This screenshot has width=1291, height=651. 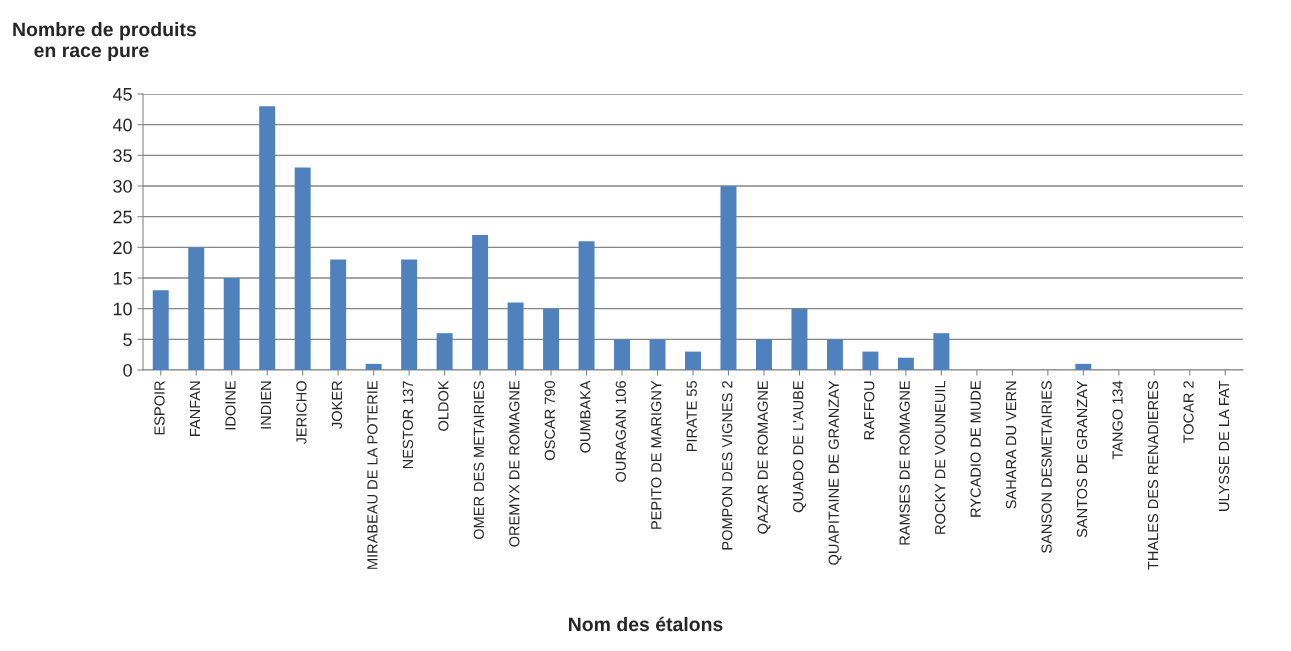 What do you see at coordinates (835, 472) in the screenshot?
I see `x-tick-label: QUAPITAINE DE GRANZAY` at bounding box center [835, 472].